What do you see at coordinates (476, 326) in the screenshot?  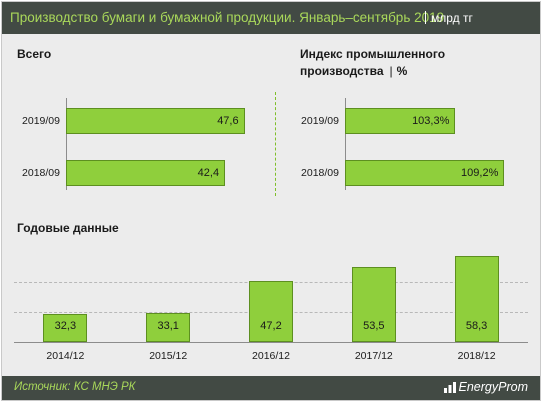 I see `annual-value-label: 58,3` at bounding box center [476, 326].